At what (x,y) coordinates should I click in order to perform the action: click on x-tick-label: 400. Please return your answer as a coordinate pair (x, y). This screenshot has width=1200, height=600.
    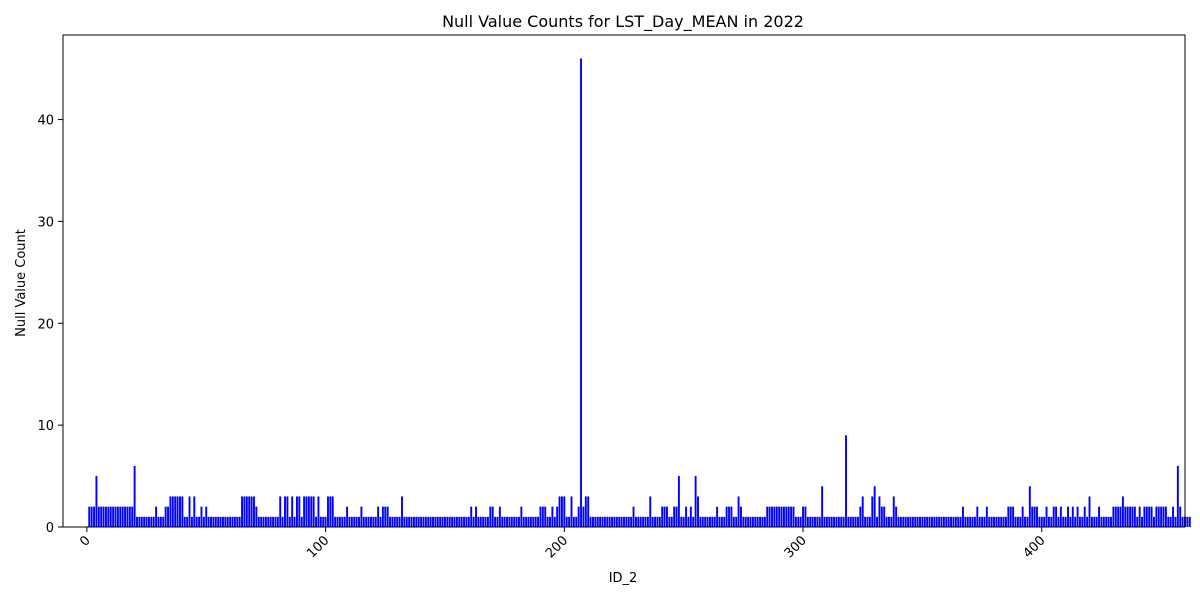
    Looking at the image, I should click on (1034, 547).